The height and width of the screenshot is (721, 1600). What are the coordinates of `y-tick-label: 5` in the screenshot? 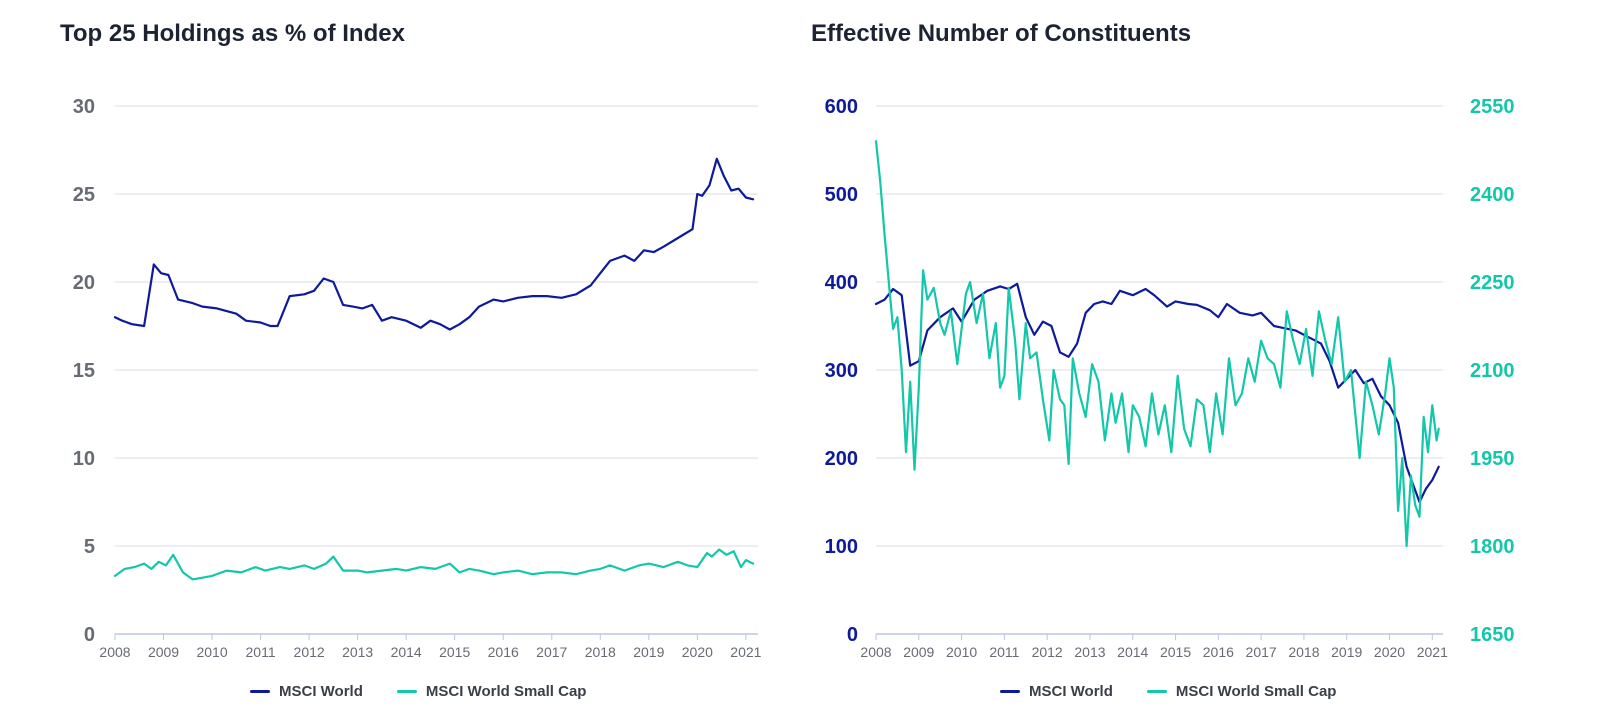 It's located at (89, 547).